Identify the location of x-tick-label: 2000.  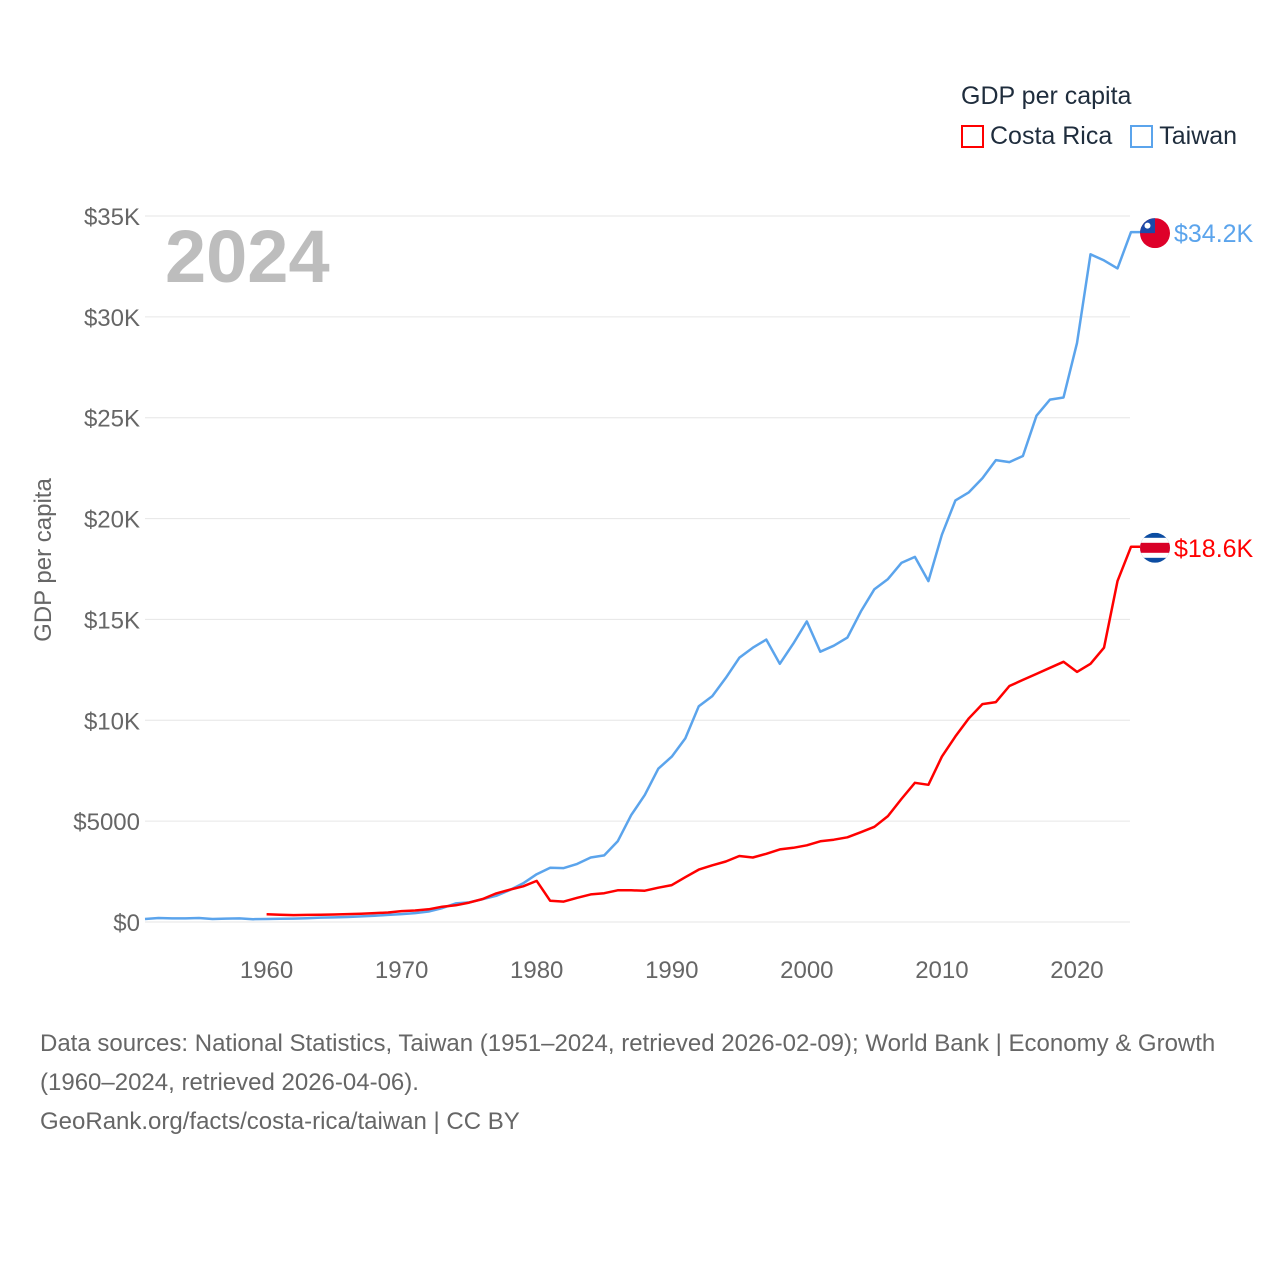
(806, 970).